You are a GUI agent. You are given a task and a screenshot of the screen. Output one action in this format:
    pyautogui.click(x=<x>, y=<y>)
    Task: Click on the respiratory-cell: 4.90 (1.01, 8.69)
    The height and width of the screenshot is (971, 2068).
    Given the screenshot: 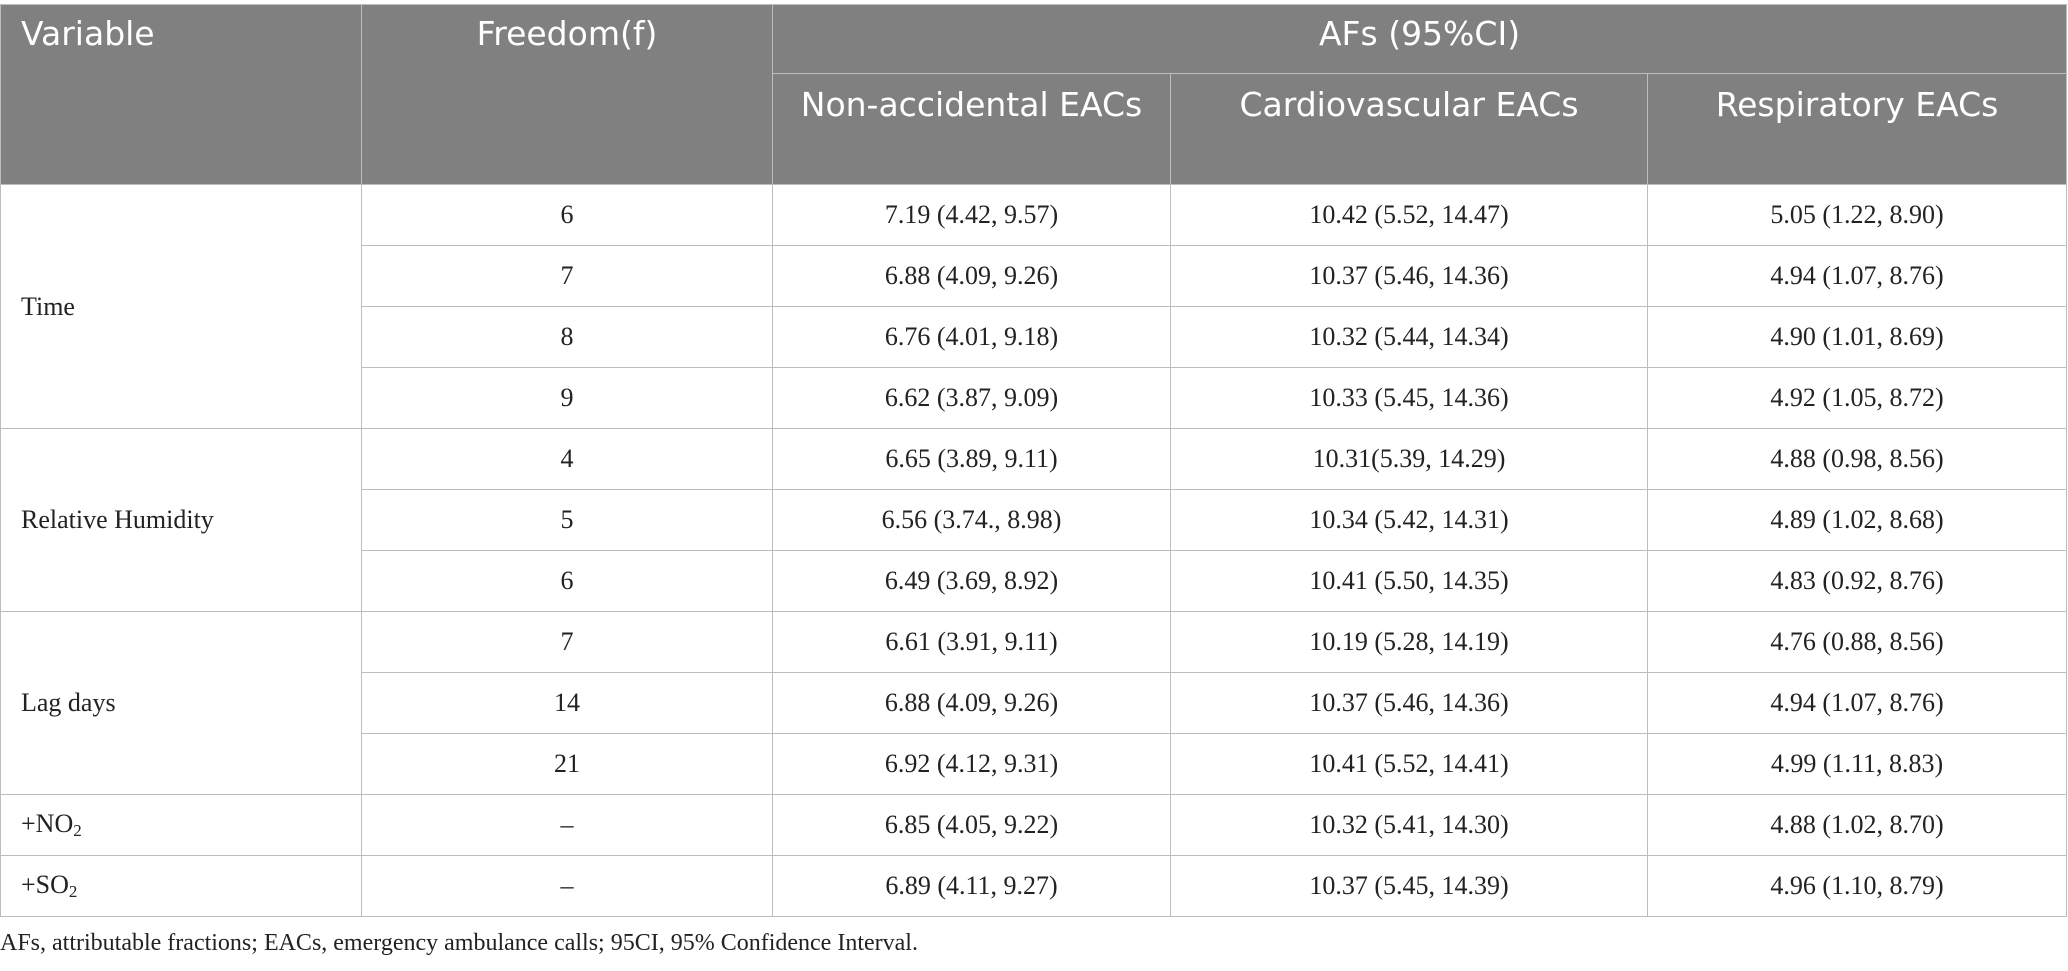 What is the action you would take?
    pyautogui.click(x=1857, y=337)
    